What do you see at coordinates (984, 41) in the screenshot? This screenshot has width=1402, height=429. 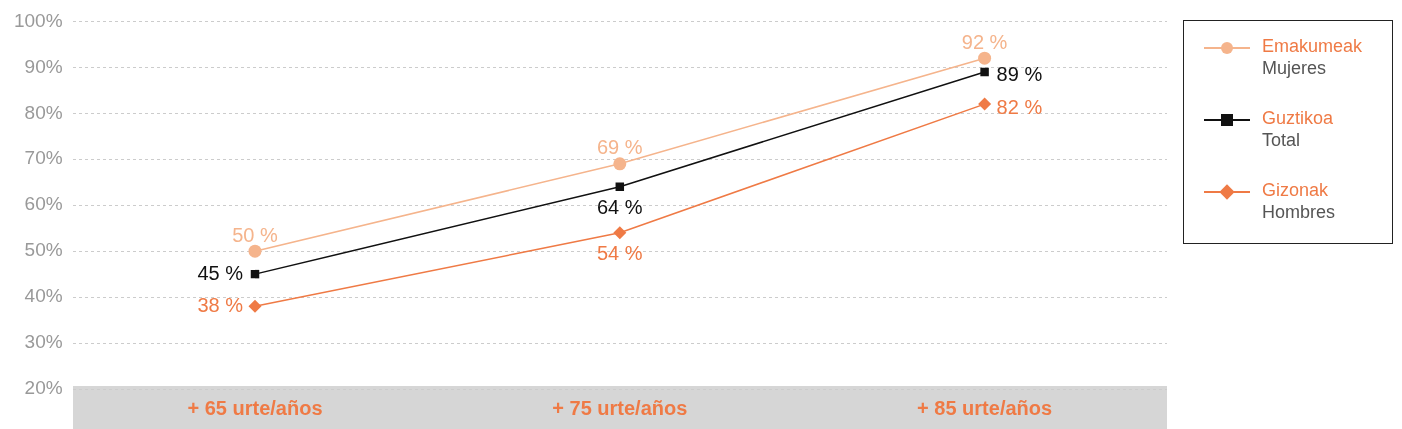 I see `data-label: 92 %` at bounding box center [984, 41].